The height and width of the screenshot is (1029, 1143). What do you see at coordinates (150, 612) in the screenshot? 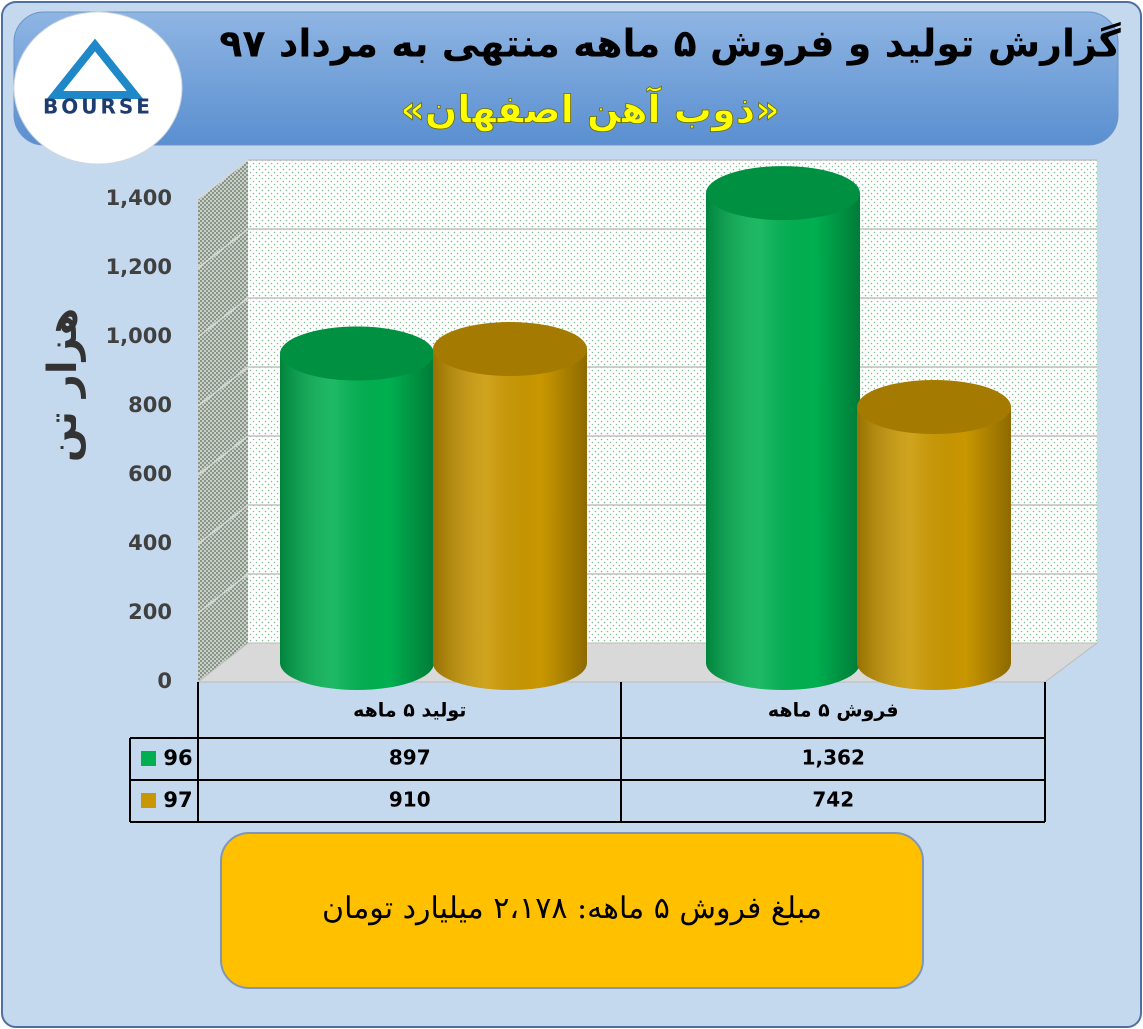
I see `y-tick-label: 200` at bounding box center [150, 612].